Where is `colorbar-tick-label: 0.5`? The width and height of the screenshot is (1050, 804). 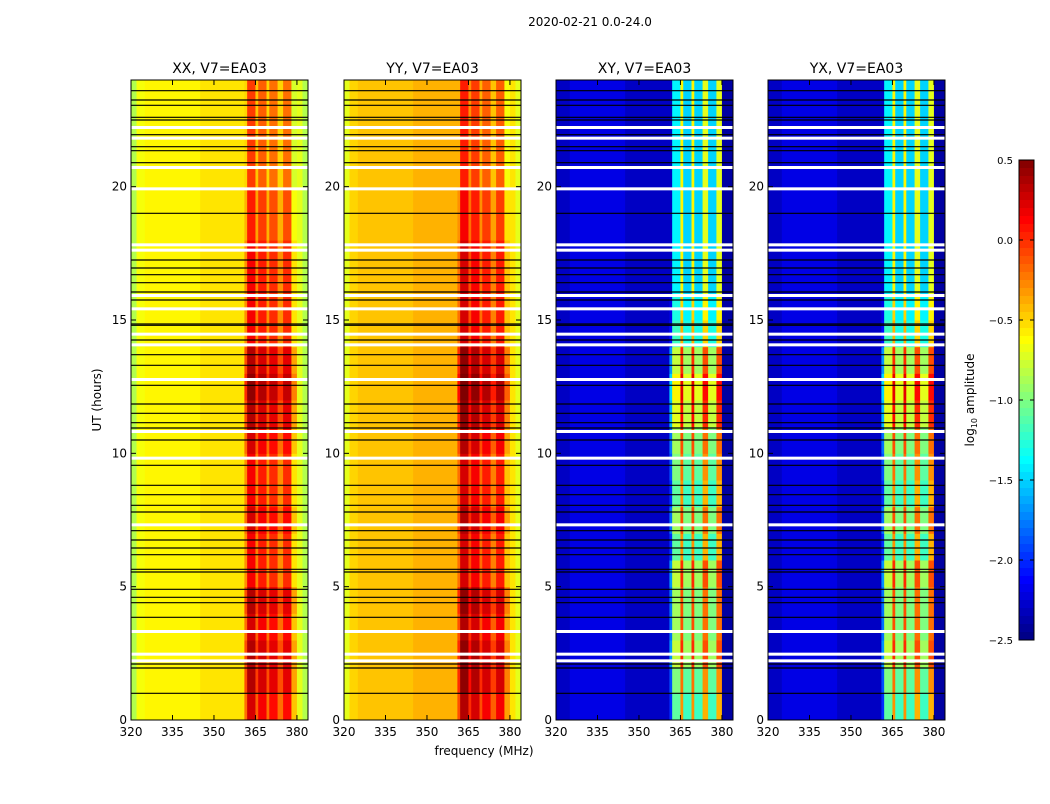 colorbar-tick-label: 0.5 is located at coordinates (1005, 161).